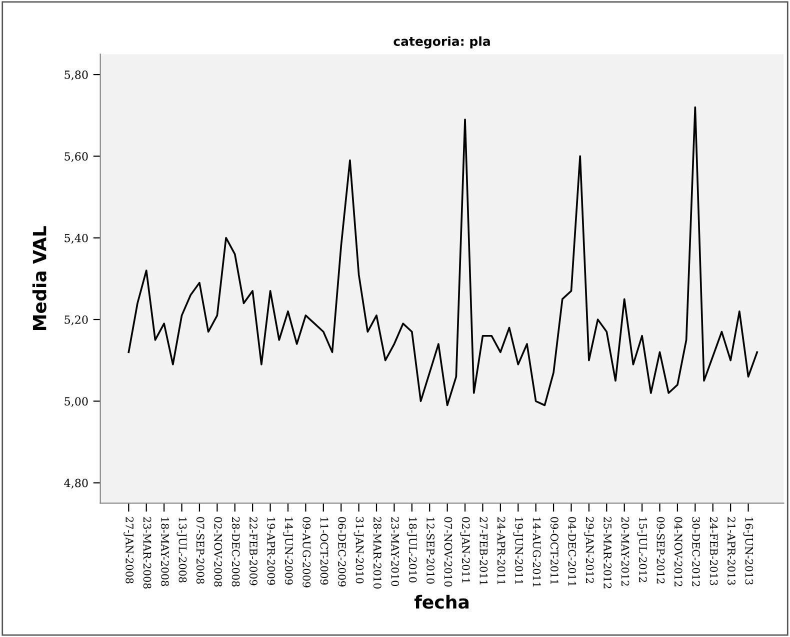  I want to click on x-tick-label: 28-DEC-2008, so click(236, 551).